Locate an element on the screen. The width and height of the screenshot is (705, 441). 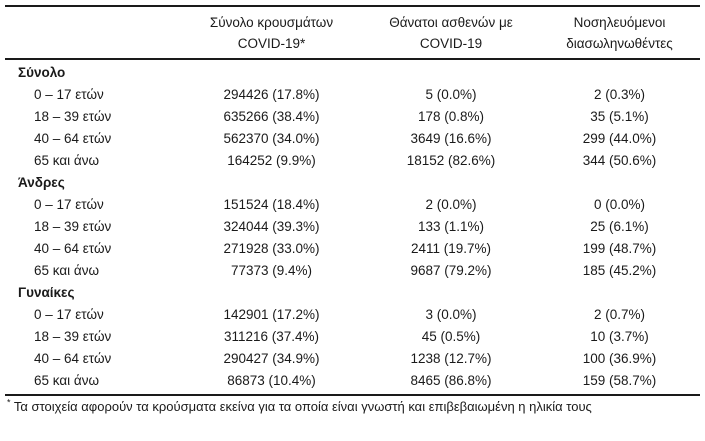
header-bottom-rule is located at coordinates (352, 59).